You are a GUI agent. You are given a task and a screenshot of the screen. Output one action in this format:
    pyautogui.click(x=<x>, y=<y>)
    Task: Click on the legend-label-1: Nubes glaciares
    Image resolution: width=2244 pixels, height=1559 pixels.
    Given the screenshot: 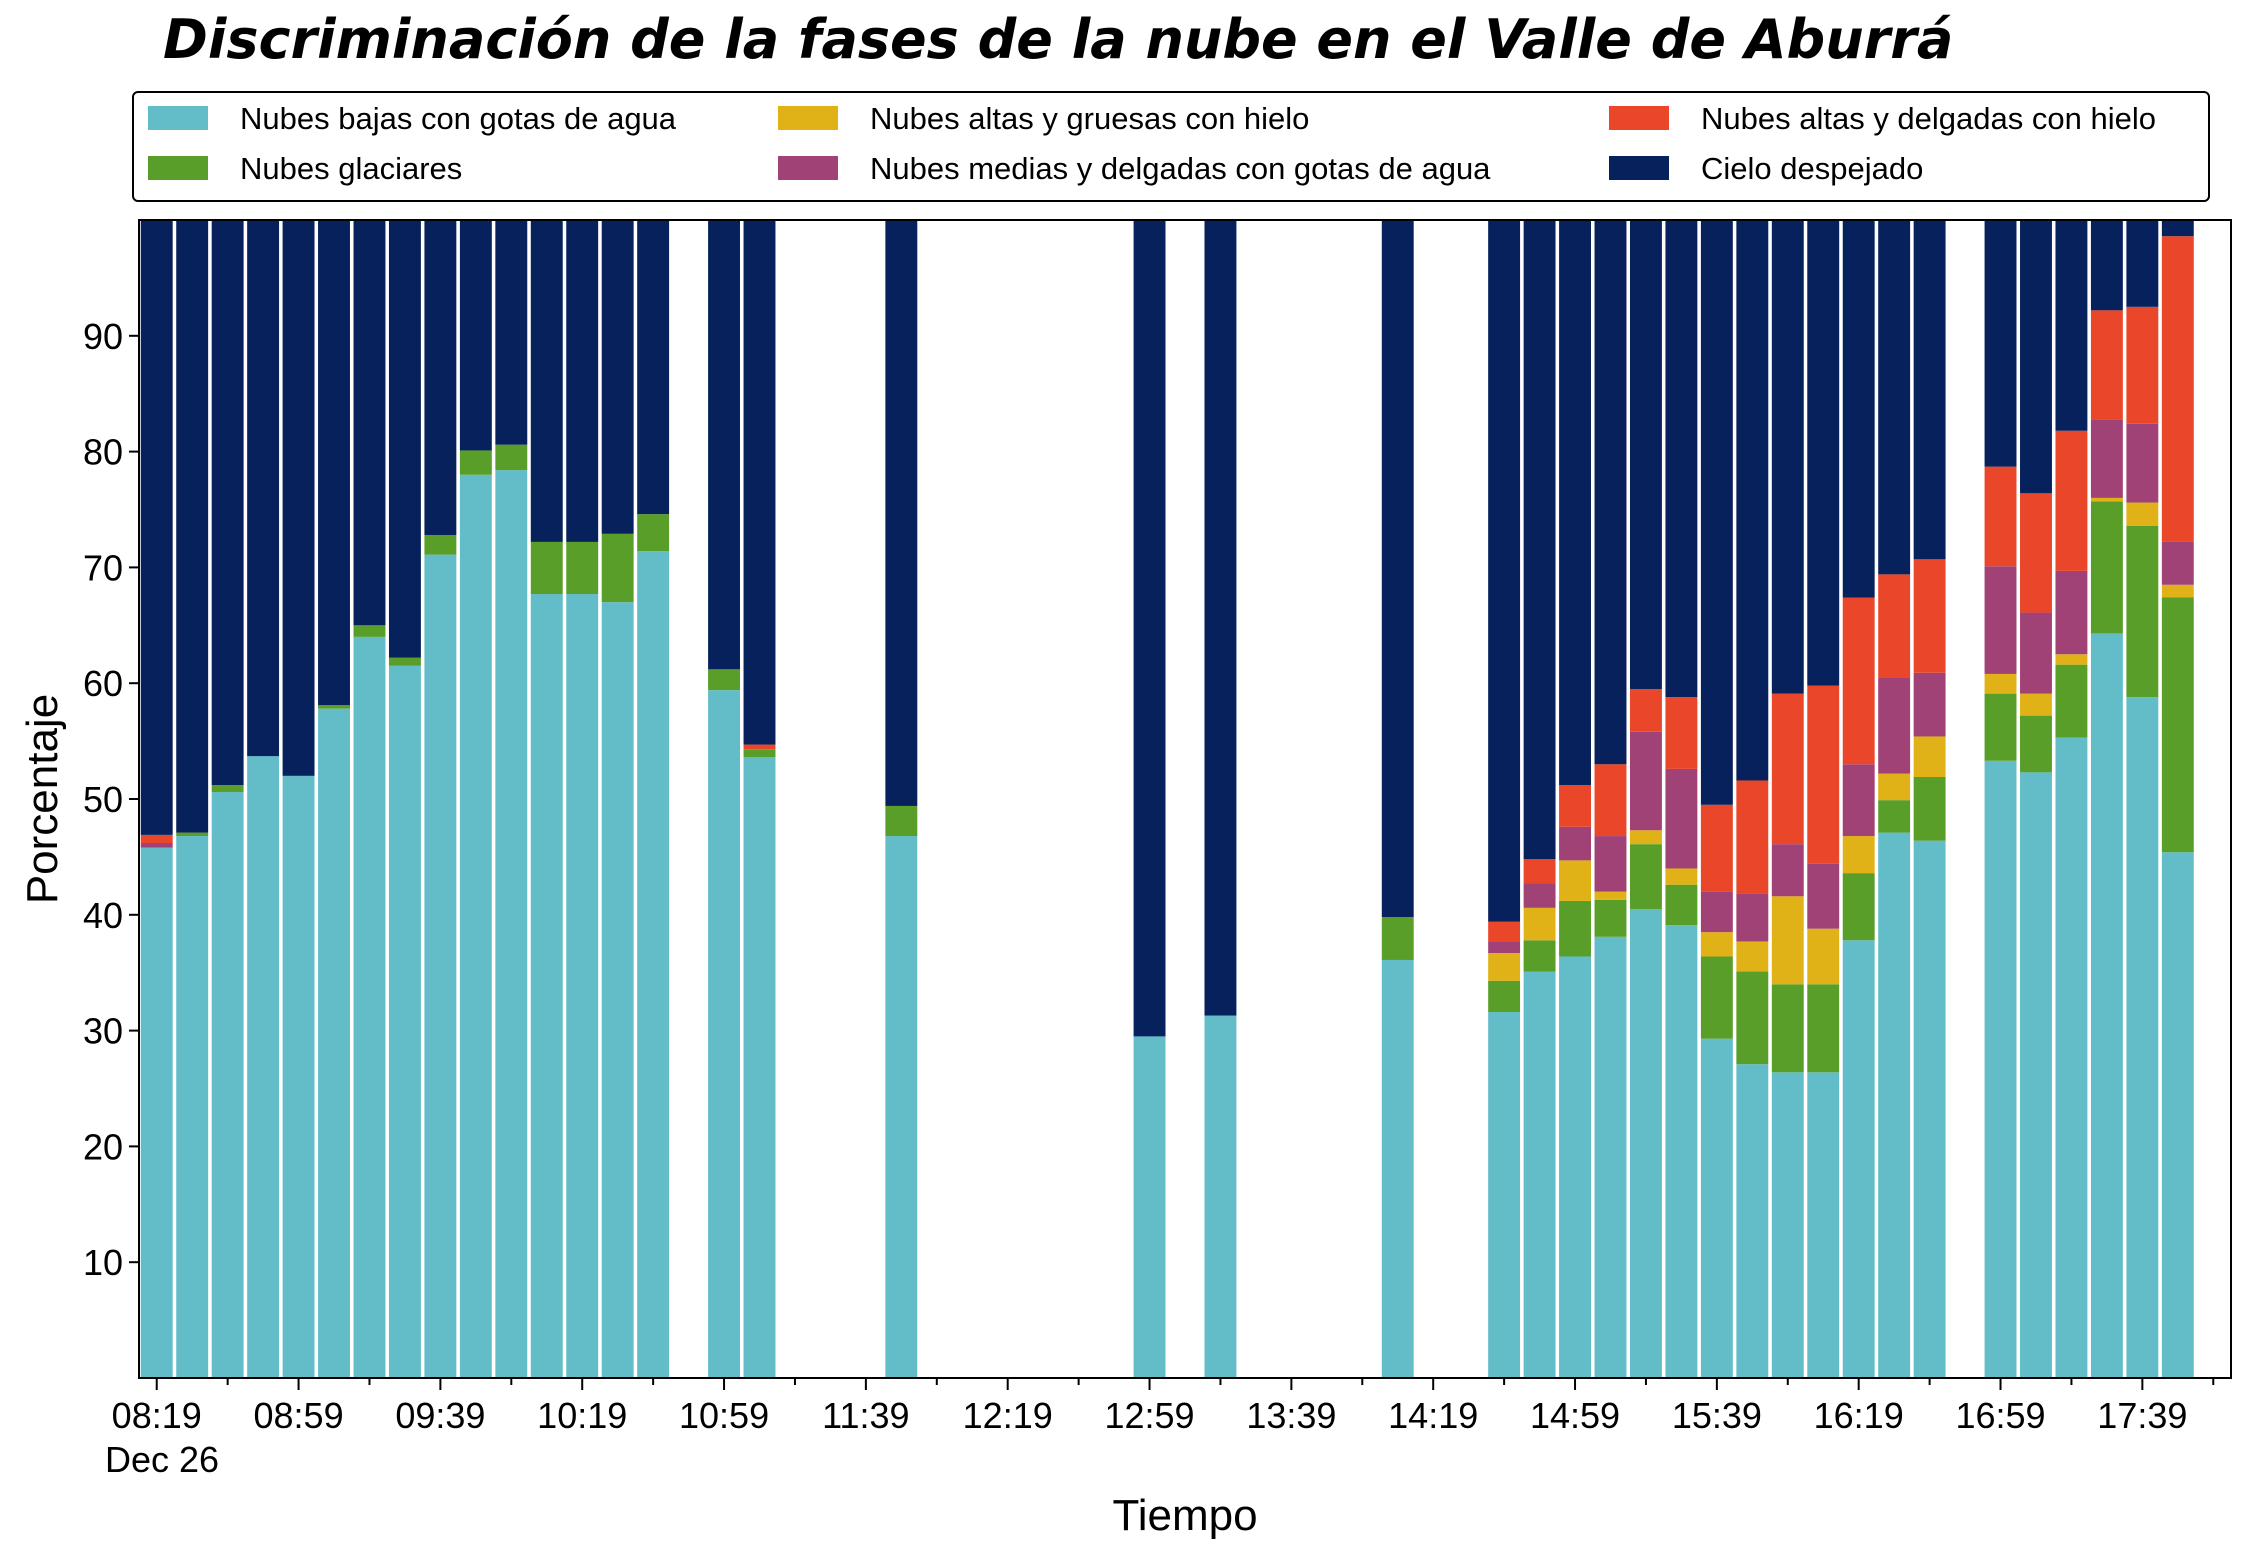 What is the action you would take?
    pyautogui.click(x=351, y=168)
    